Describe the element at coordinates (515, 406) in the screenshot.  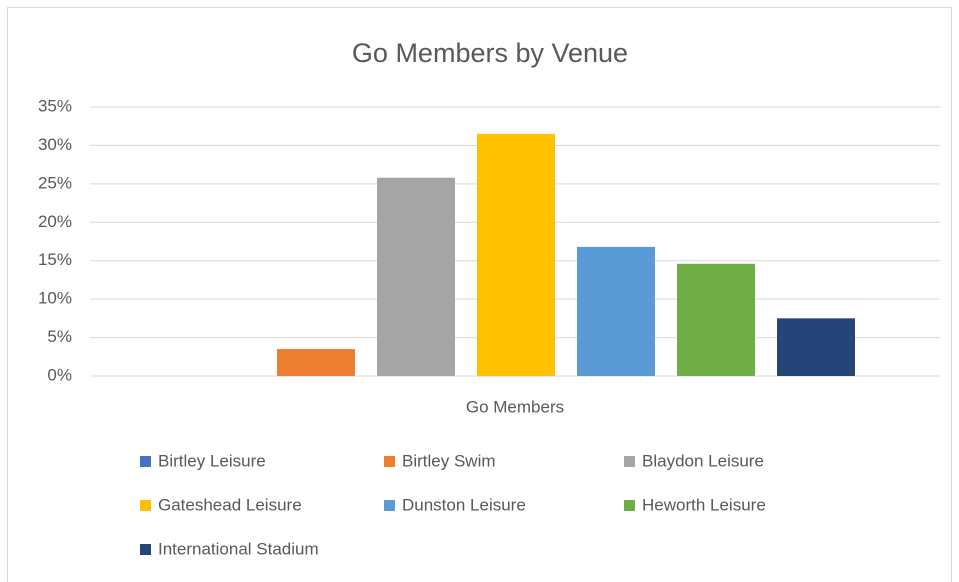
I see `x-axis-label: Go Members` at that location.